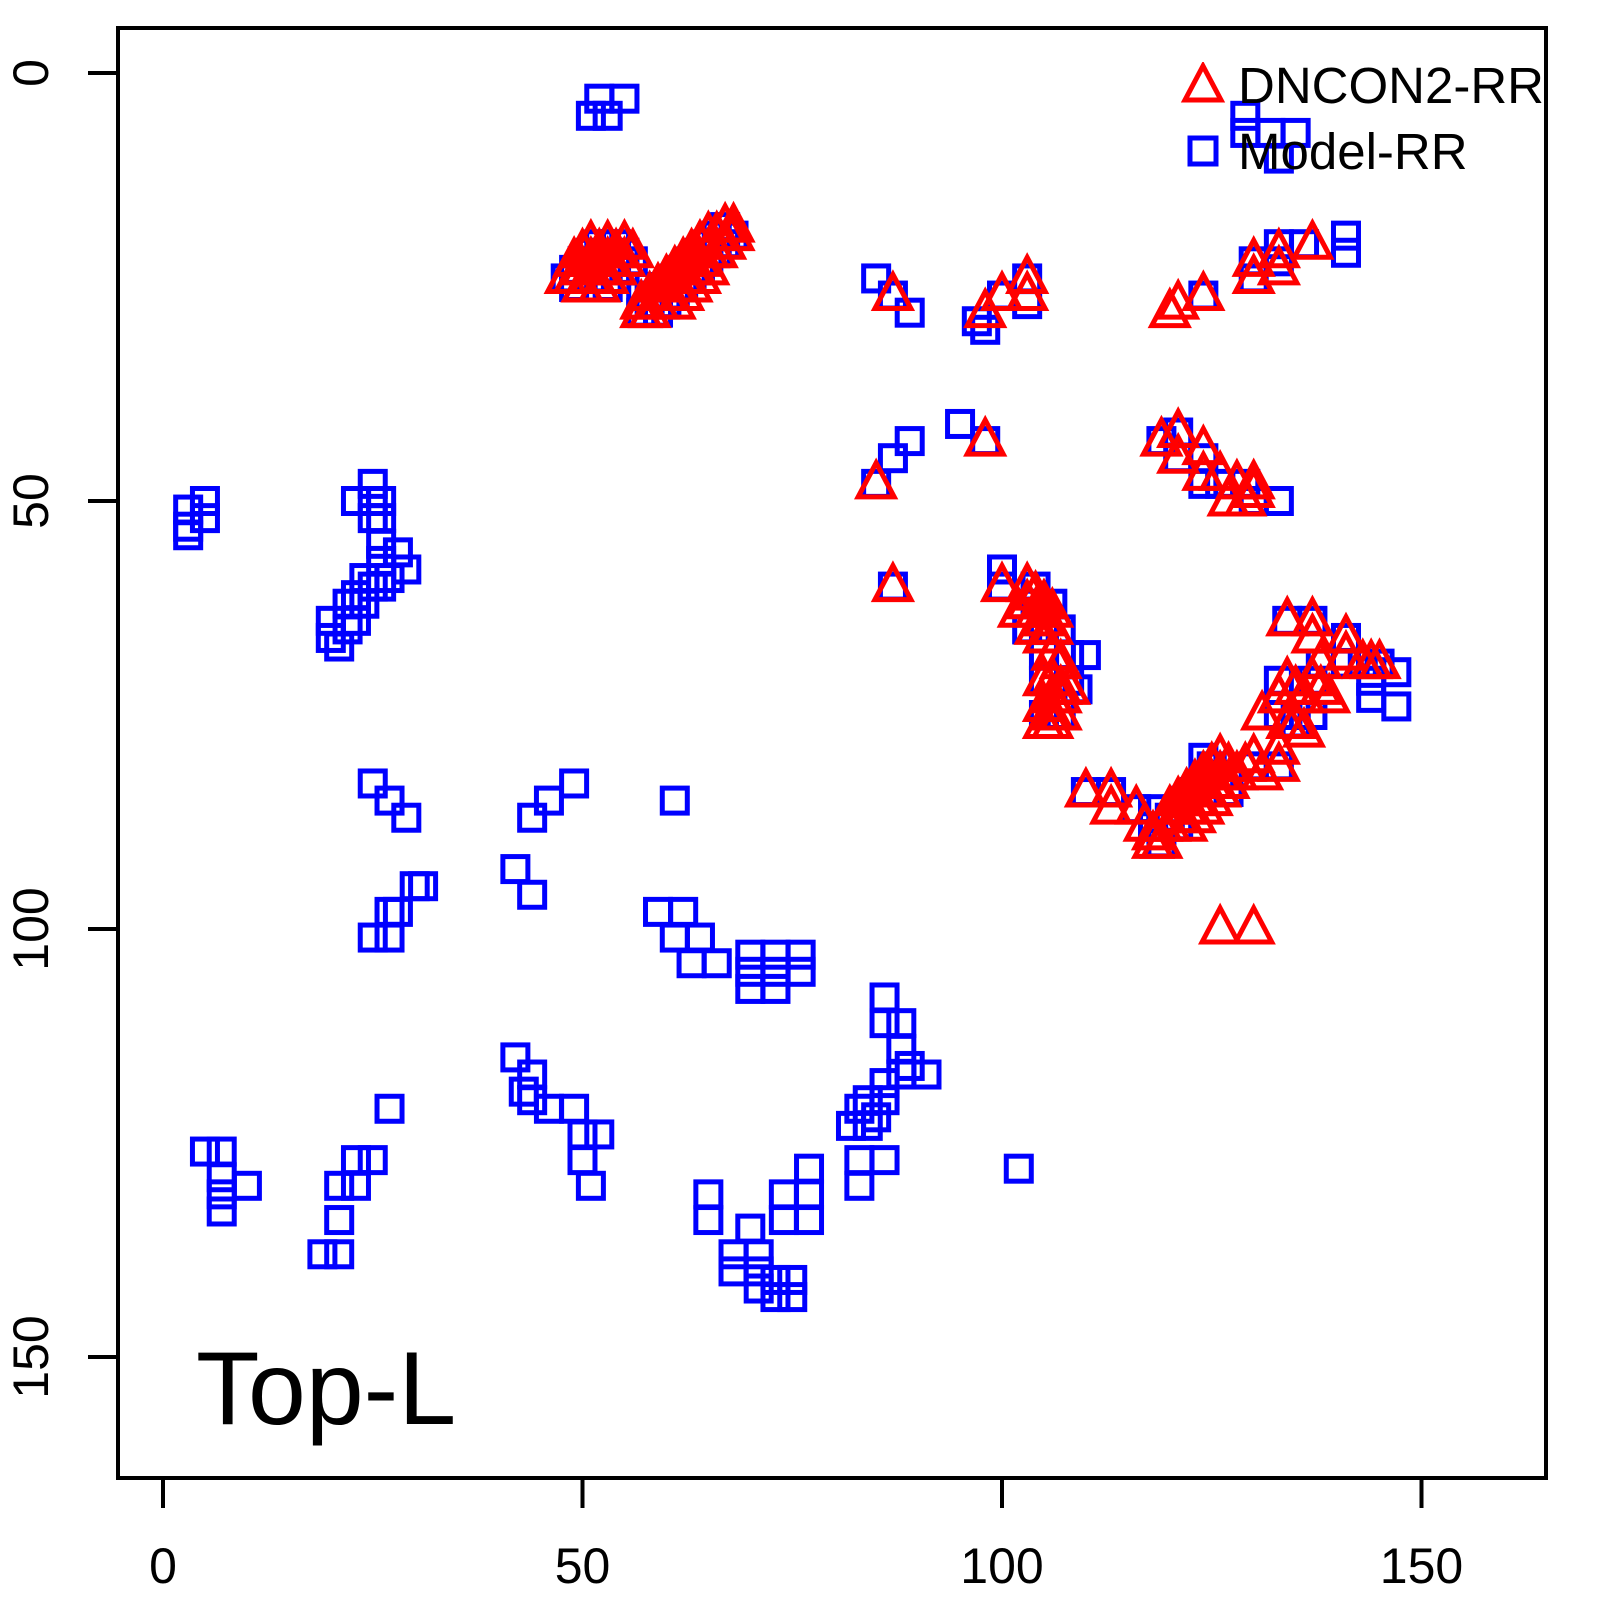 This screenshot has height=1600, width=1600. Describe the element at coordinates (1391, 85) in the screenshot. I see `legend-label-dncon2-rr: DNCON2-RR` at that location.